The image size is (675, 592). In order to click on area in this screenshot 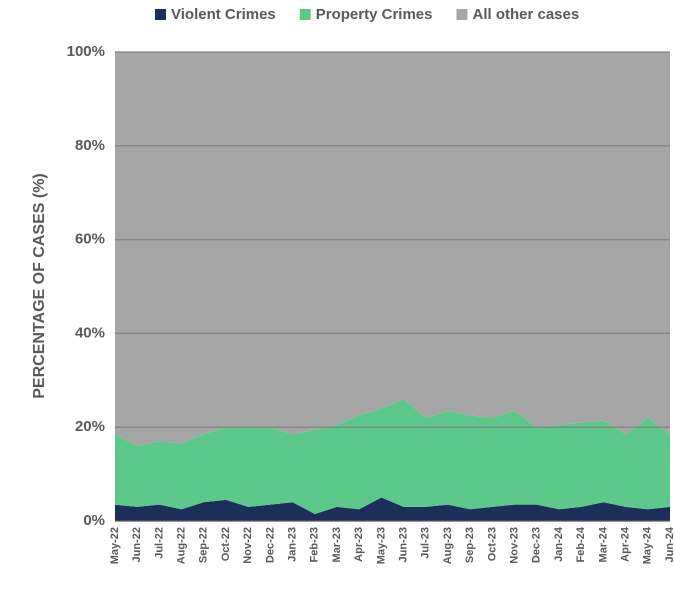, I will do `click(392, 509)`.